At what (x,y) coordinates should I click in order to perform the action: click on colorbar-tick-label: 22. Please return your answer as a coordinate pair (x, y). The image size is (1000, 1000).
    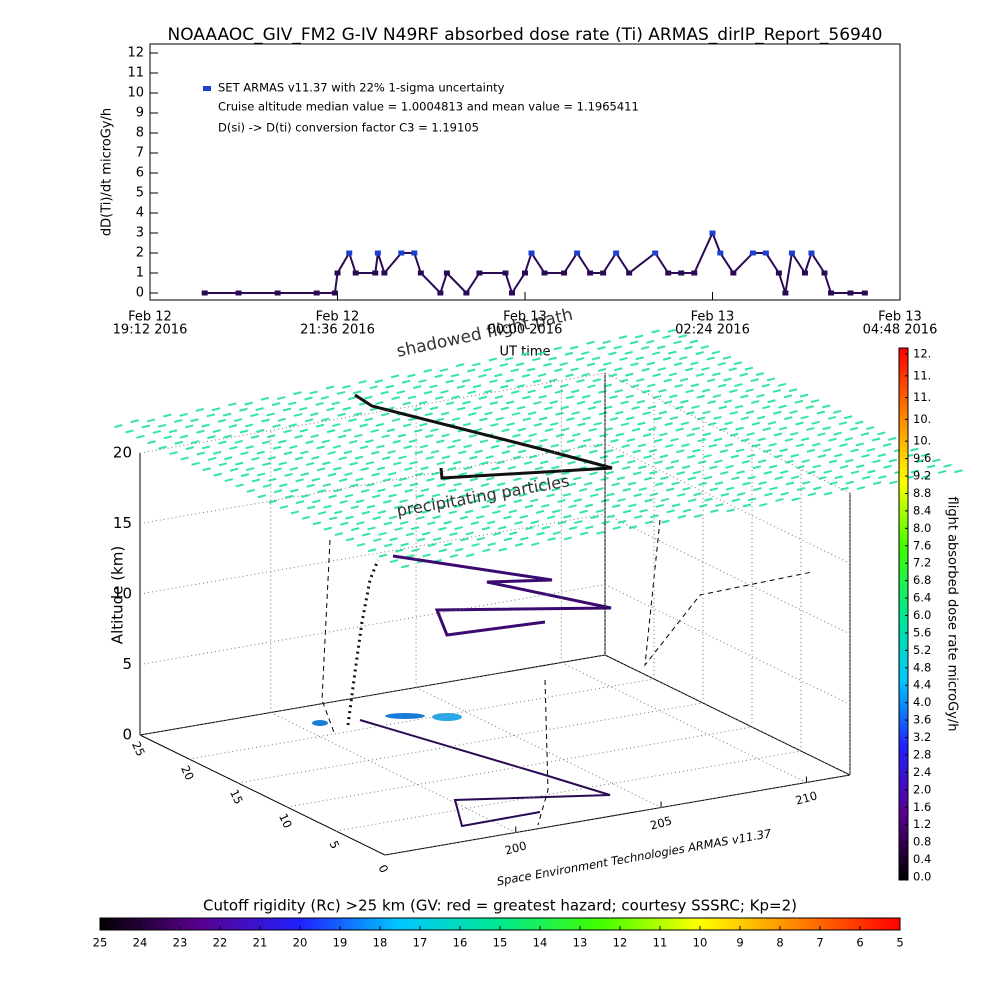
    Looking at the image, I should click on (220, 943).